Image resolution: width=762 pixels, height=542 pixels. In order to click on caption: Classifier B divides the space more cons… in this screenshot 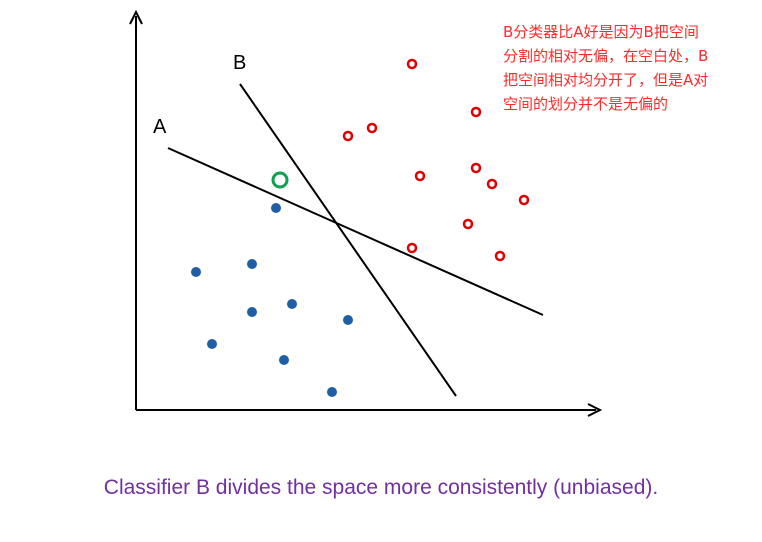, I will do `click(381, 487)`.